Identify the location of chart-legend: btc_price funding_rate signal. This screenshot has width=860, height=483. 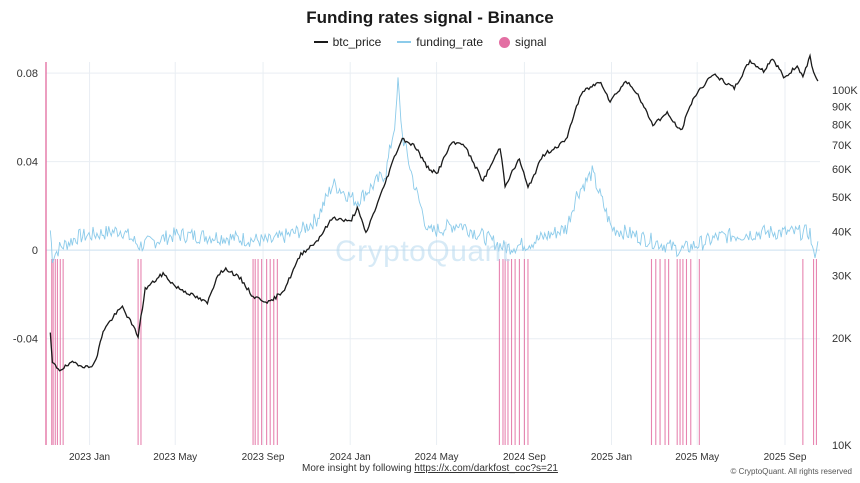
(430, 42).